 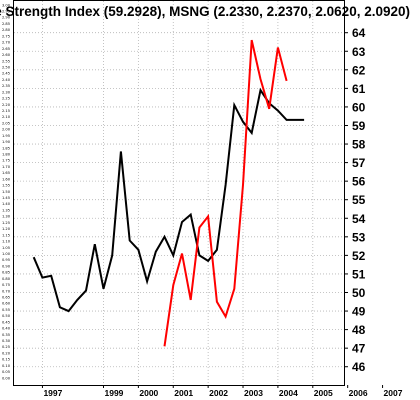 I want to click on left-tick-label: 1.45, so click(x=6, y=198).